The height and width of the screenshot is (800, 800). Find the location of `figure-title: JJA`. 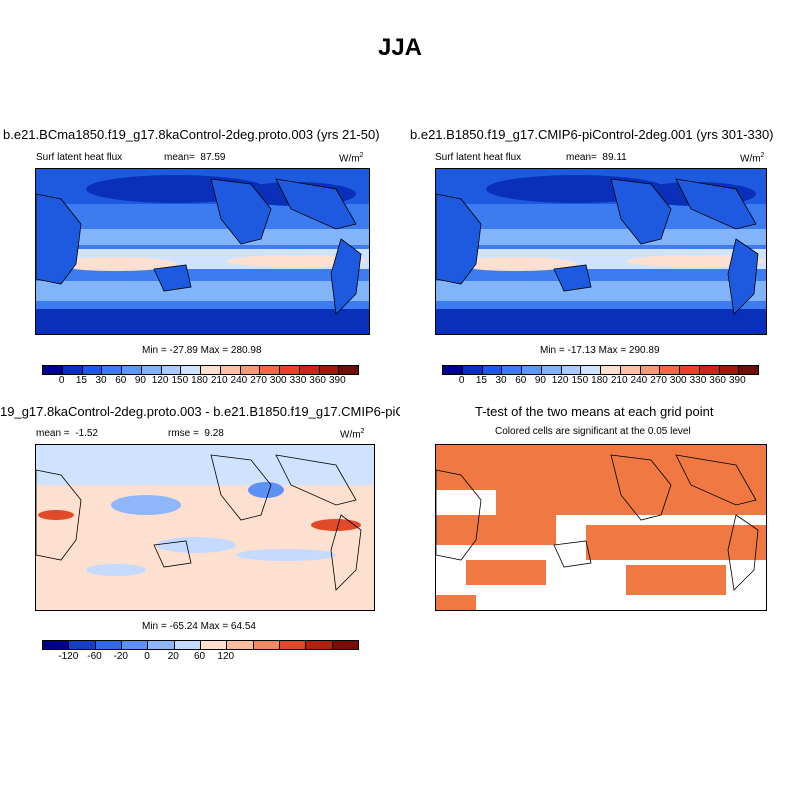

figure-title: JJA is located at coordinates (400, 47).